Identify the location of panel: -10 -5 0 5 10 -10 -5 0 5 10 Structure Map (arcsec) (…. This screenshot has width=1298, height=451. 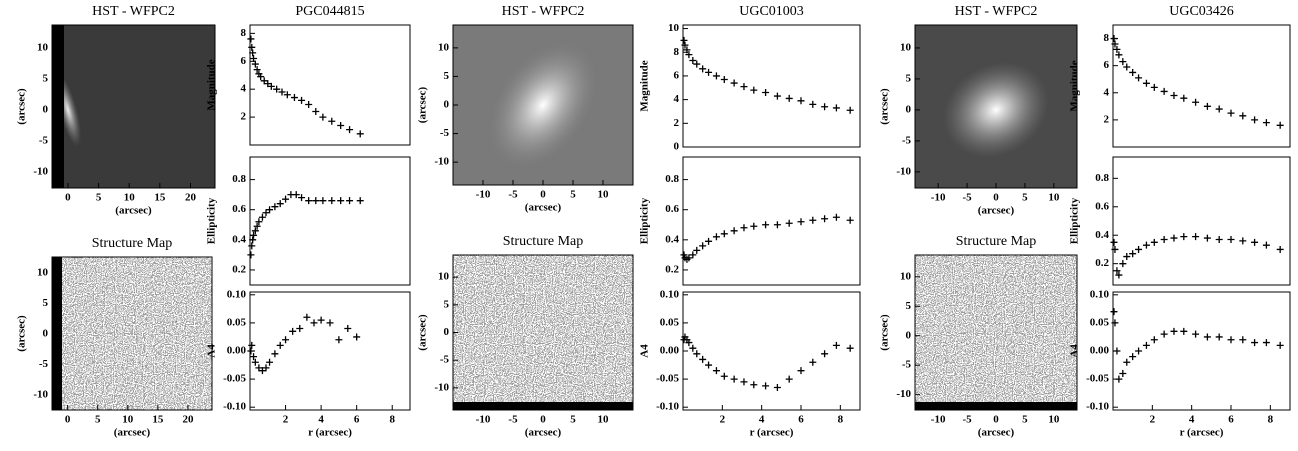
(525, 336).